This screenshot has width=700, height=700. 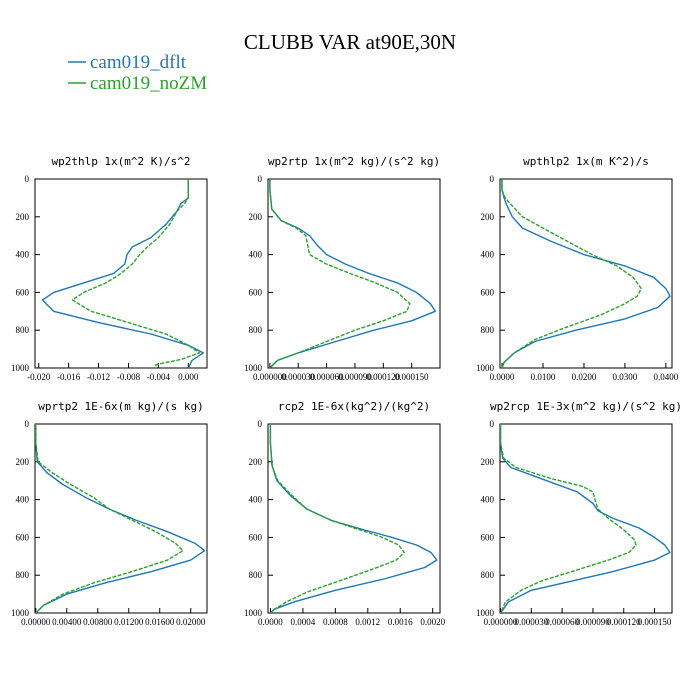 I want to click on x-tick-label: -0.012, so click(x=98, y=377).